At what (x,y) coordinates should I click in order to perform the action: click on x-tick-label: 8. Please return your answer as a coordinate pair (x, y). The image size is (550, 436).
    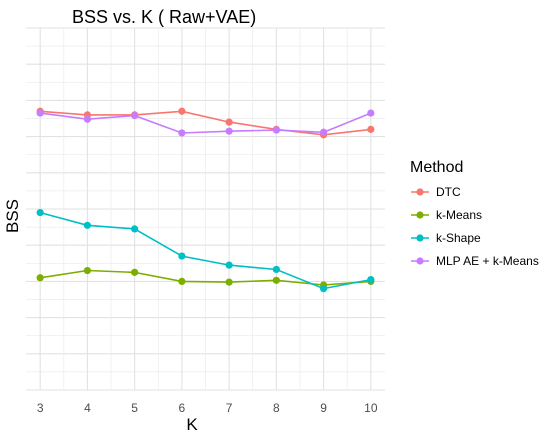
    Looking at the image, I should click on (276, 408).